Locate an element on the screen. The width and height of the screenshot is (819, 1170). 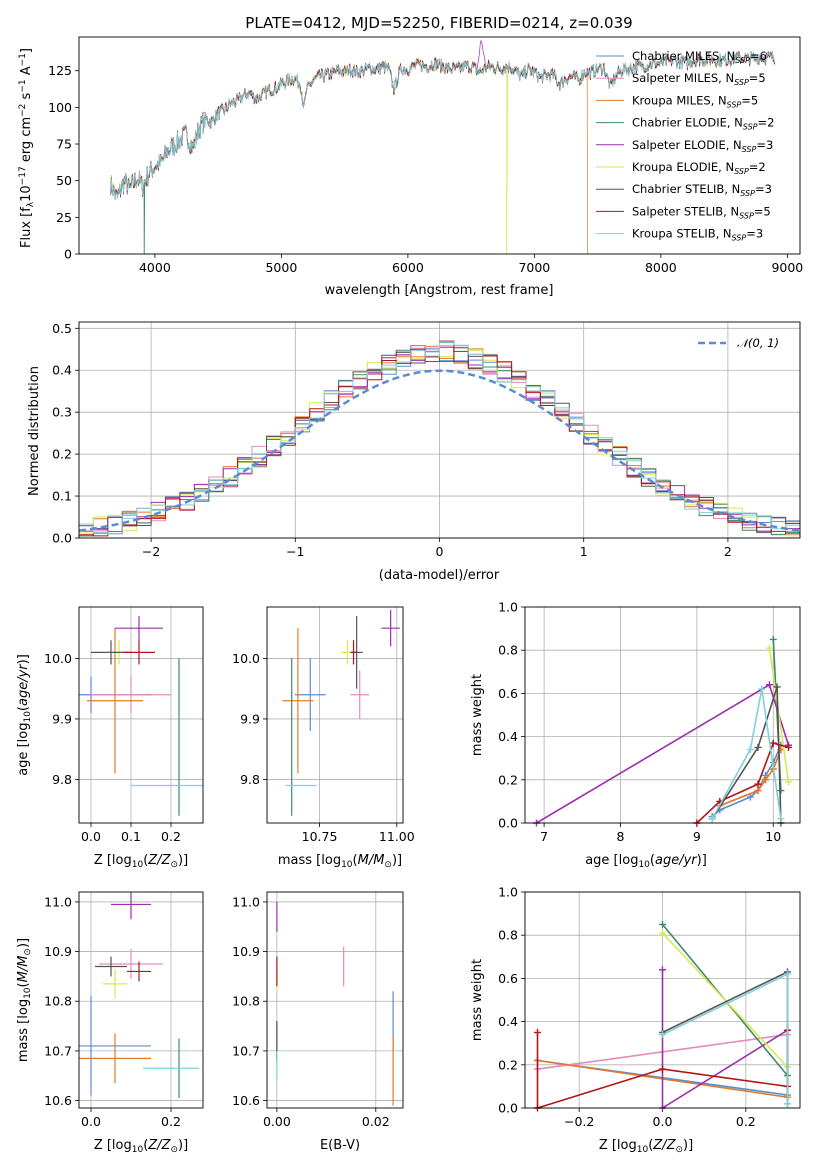
z-mass-y-label: mass [log10(M/M⊙)] is located at coordinates (24, 1000).